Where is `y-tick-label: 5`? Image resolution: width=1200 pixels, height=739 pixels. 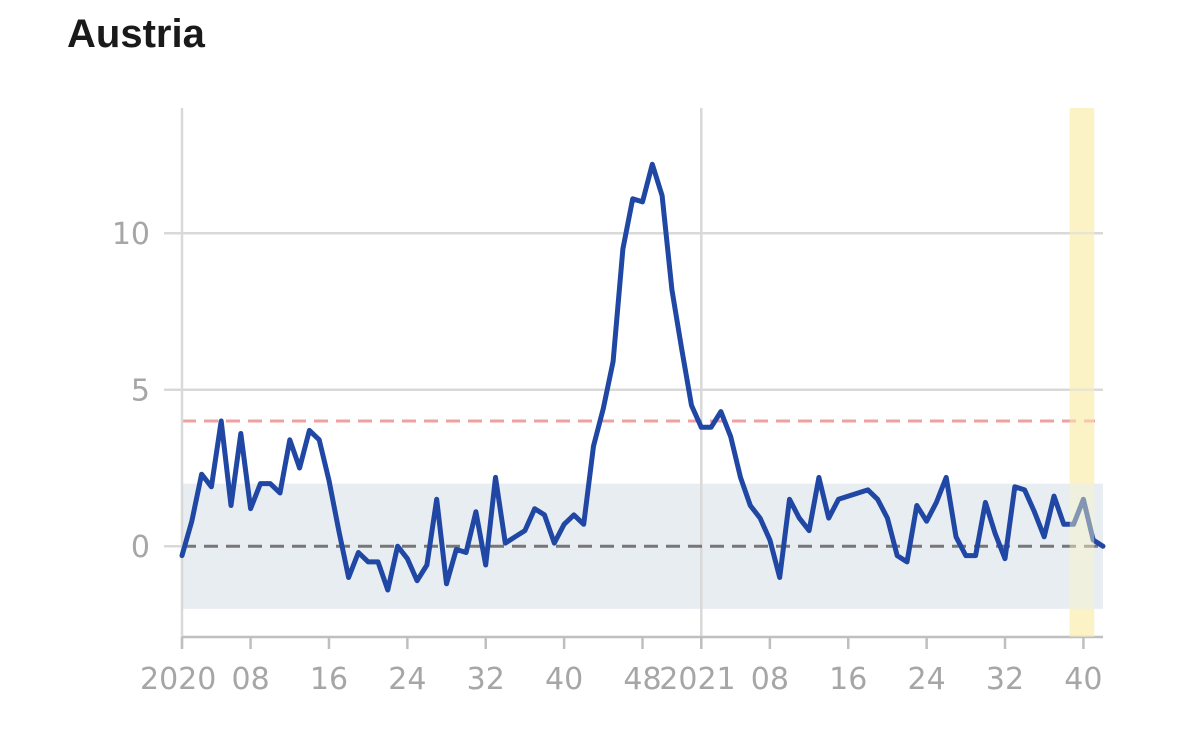
y-tick-label: 5 is located at coordinates (140, 391).